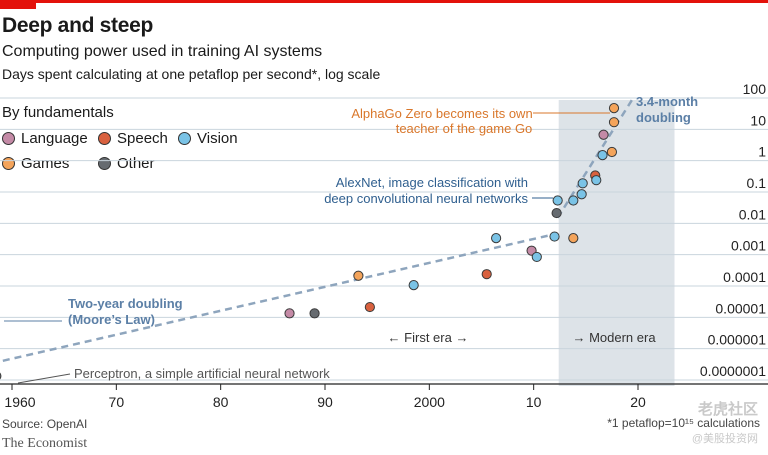 This screenshot has height=455, width=768. I want to click on y-tick-label: 0.000001, so click(737, 340).